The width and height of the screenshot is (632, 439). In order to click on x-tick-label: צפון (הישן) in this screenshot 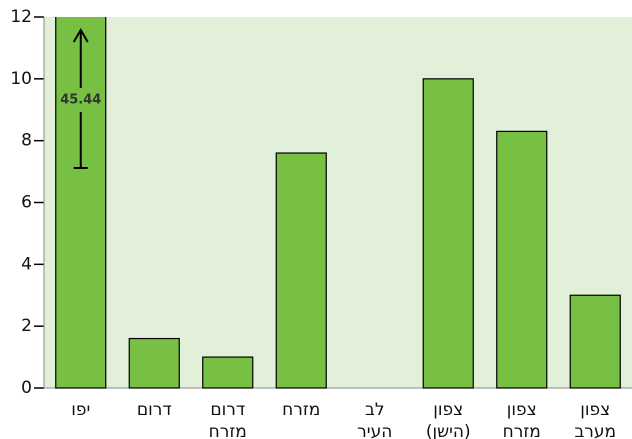, I will do `click(448, 419)`.